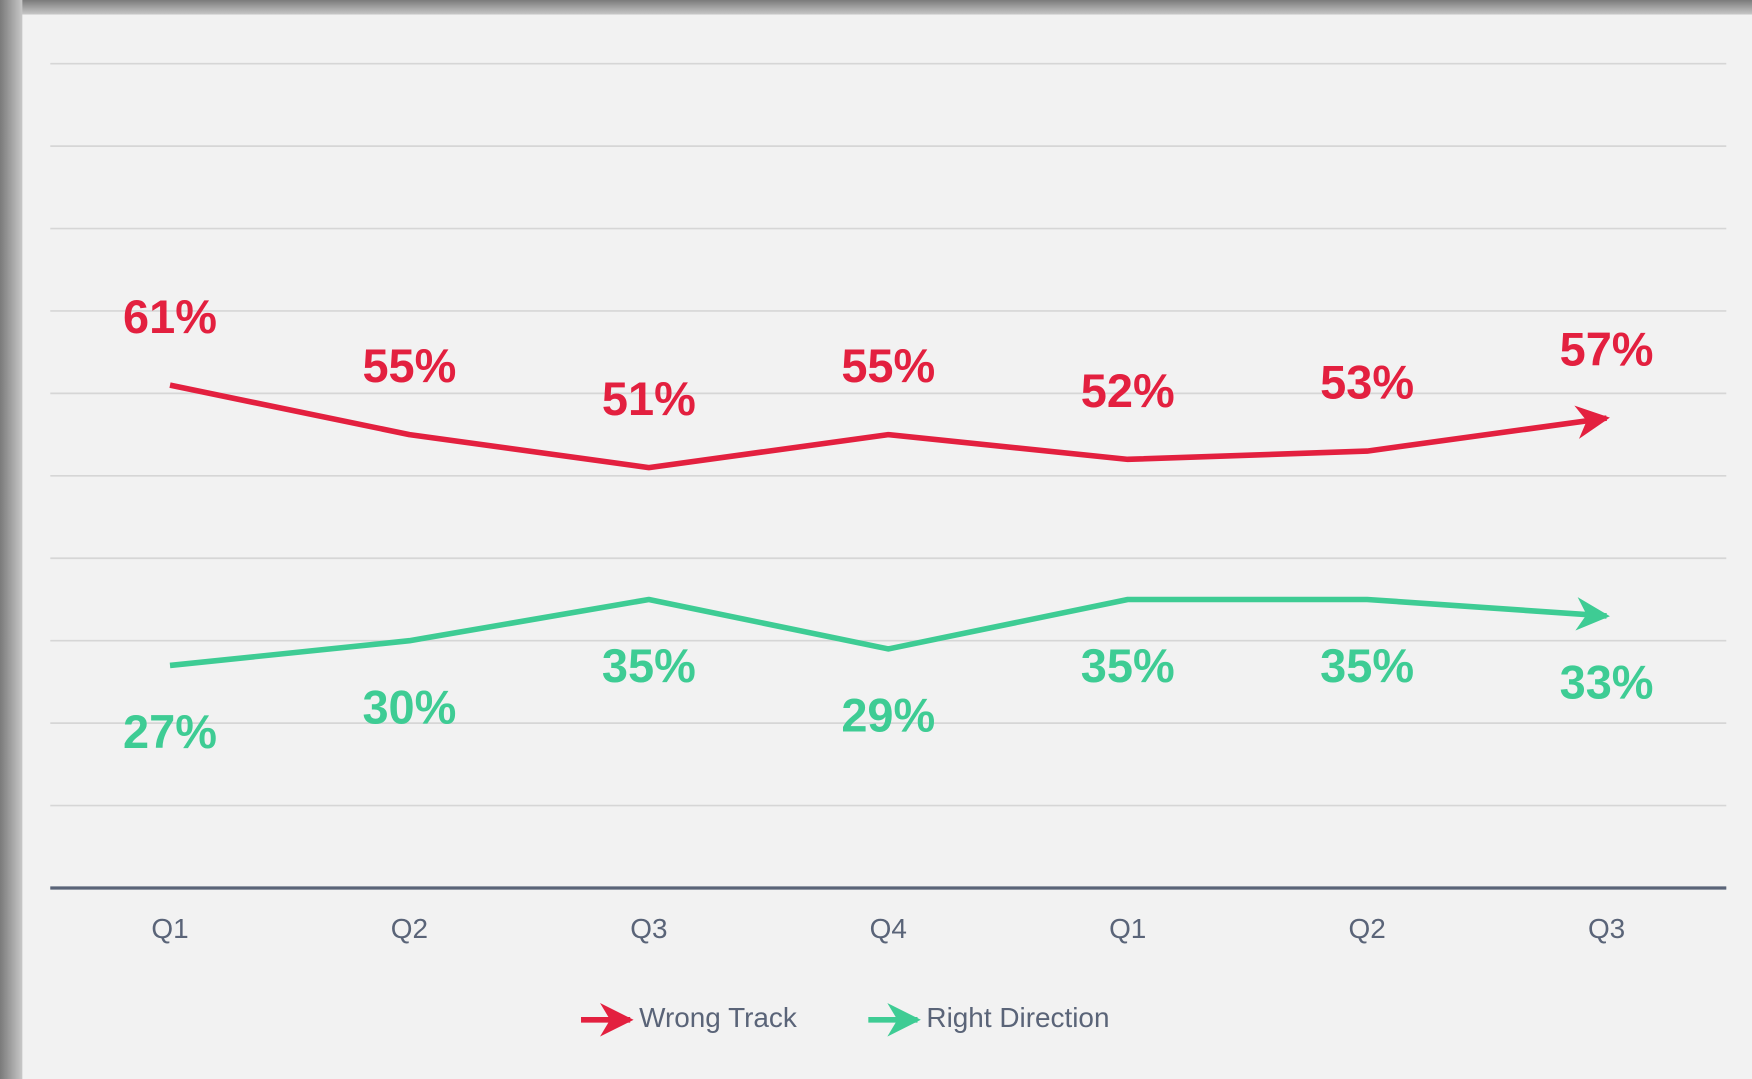 This screenshot has width=1752, height=1079. Describe the element at coordinates (170, 317) in the screenshot. I see `data-label: 61%` at that location.